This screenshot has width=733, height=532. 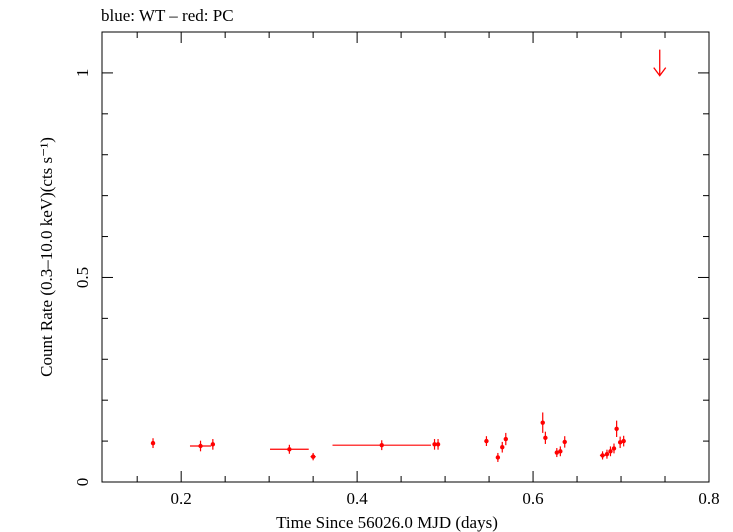 What do you see at coordinates (82, 482) in the screenshot?
I see `y-tick-label: 0` at bounding box center [82, 482].